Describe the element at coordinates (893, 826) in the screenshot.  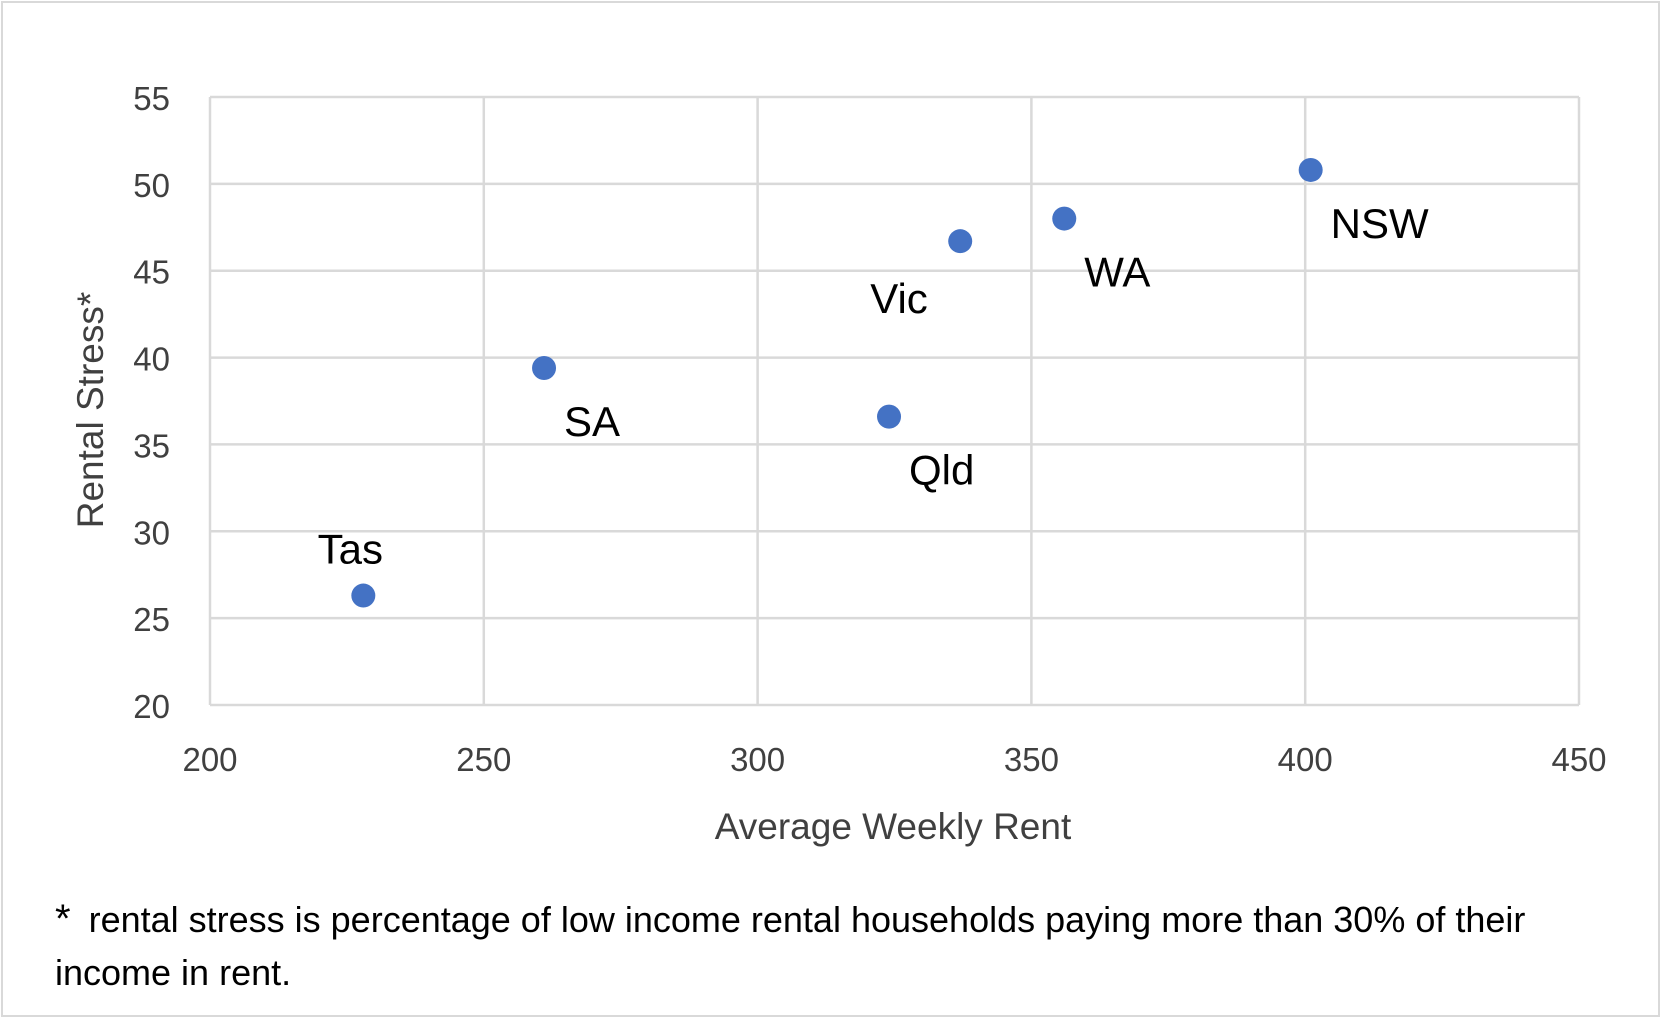
I see `x-axis-title: Average Weekly Rent` at that location.